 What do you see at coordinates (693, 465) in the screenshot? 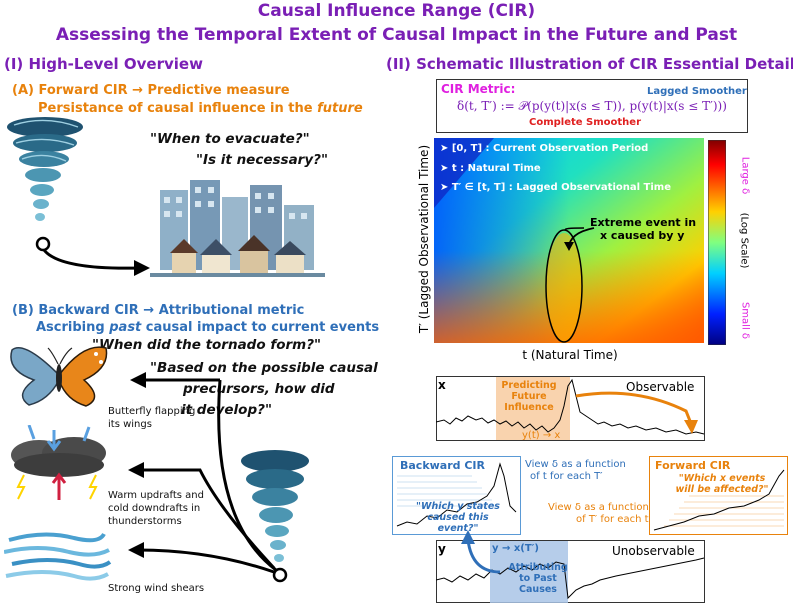
I see `forward-cir-title: Forward CIR` at bounding box center [693, 465].